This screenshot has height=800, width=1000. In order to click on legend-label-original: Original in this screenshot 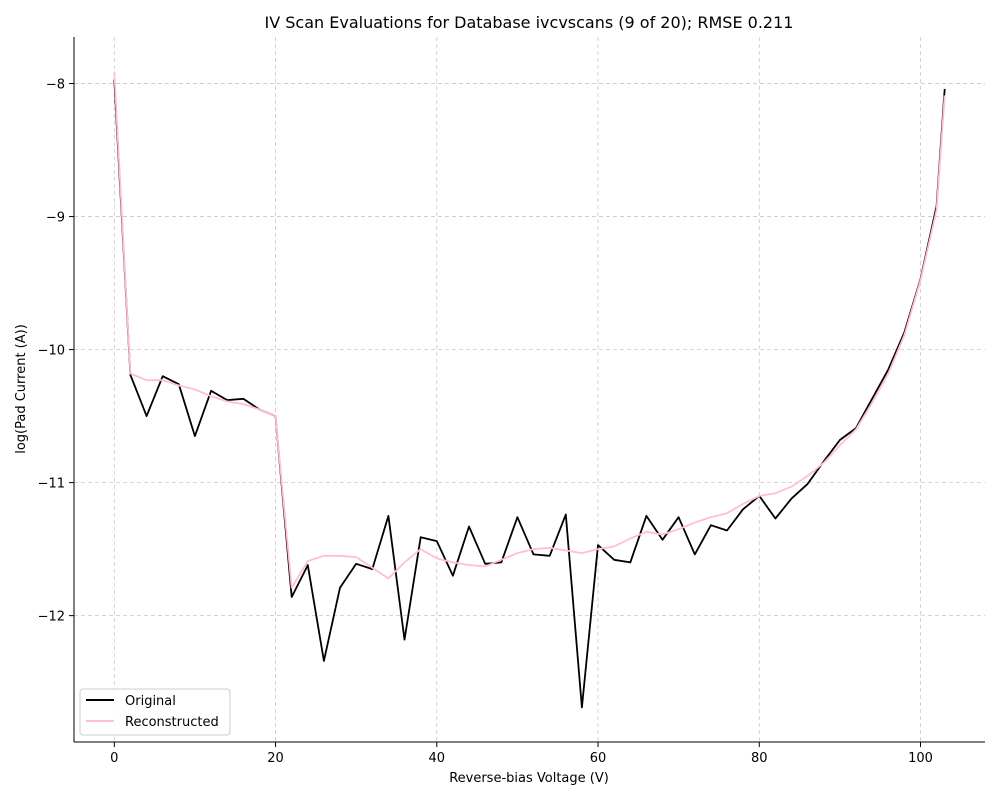, I will do `click(150, 701)`.